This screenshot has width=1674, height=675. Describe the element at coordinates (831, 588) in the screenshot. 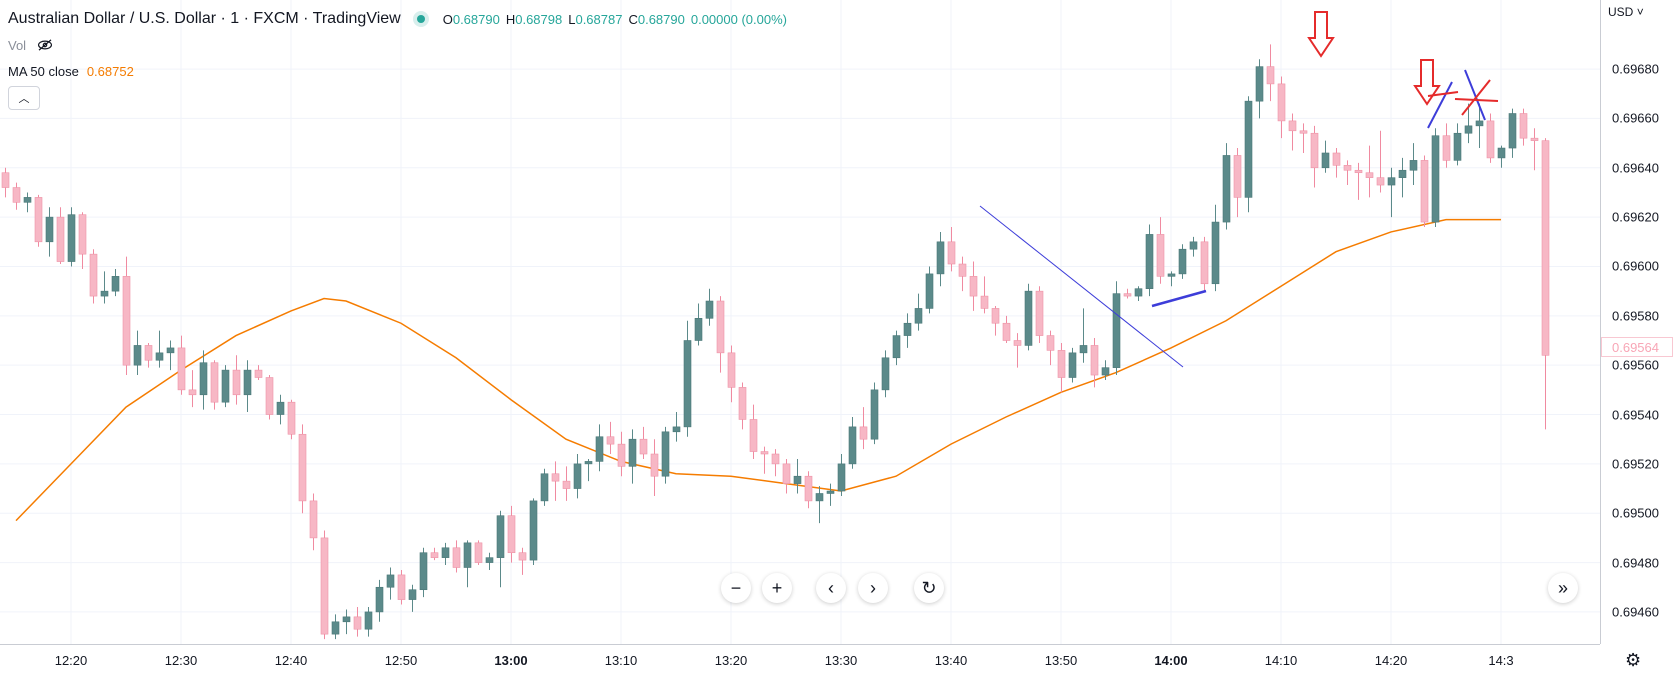

I see `scroll-left-button: ‹` at that location.